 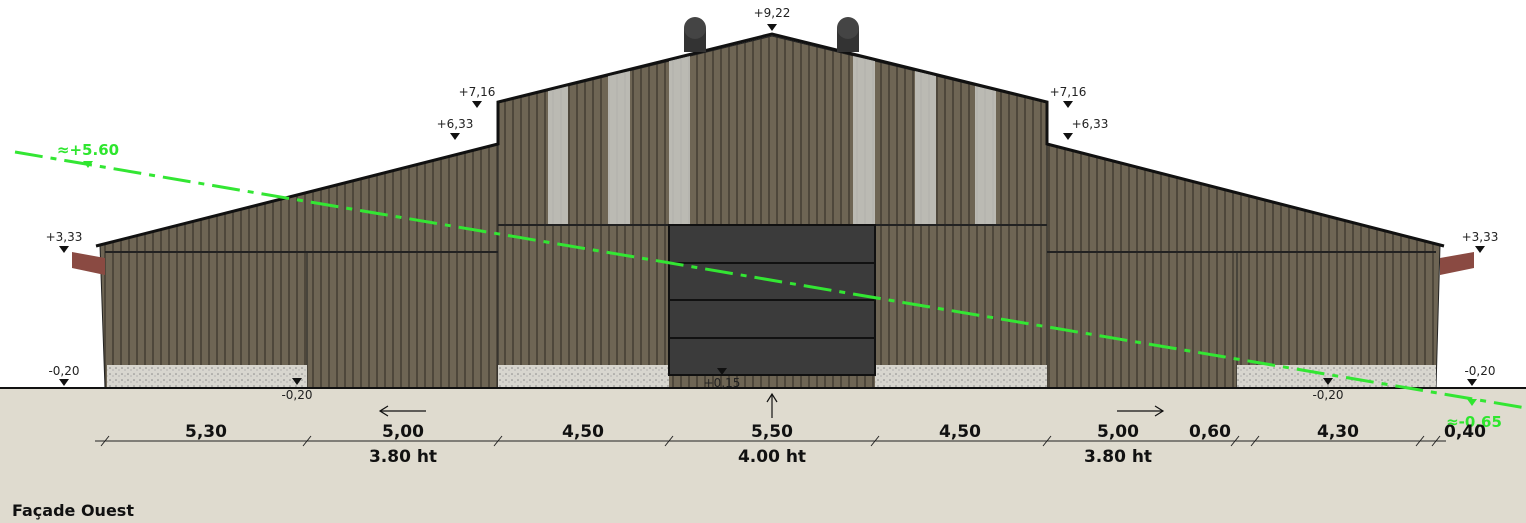 I want to click on dimension-label: 0,40, so click(x=1465, y=432).